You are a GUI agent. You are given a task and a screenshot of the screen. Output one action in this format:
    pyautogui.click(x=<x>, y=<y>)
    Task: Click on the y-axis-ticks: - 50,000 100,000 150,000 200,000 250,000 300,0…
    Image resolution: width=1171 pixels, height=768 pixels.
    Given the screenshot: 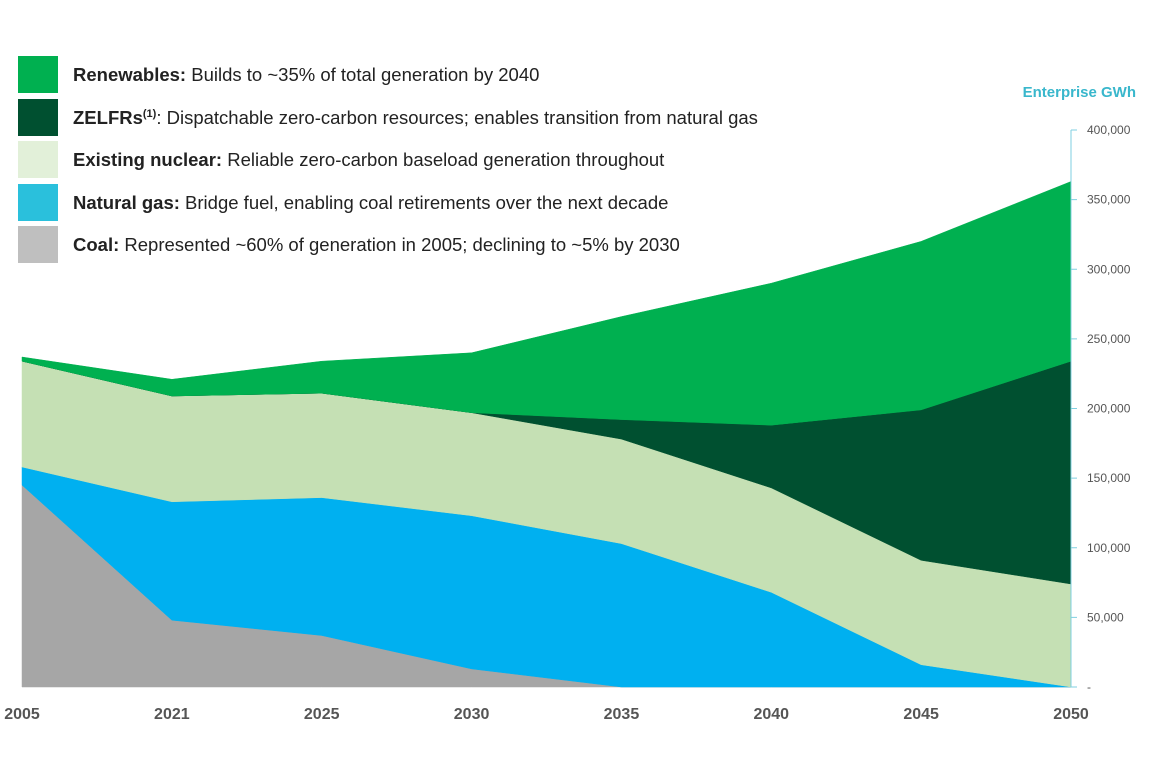 What is the action you would take?
    pyautogui.click(x=1101, y=408)
    